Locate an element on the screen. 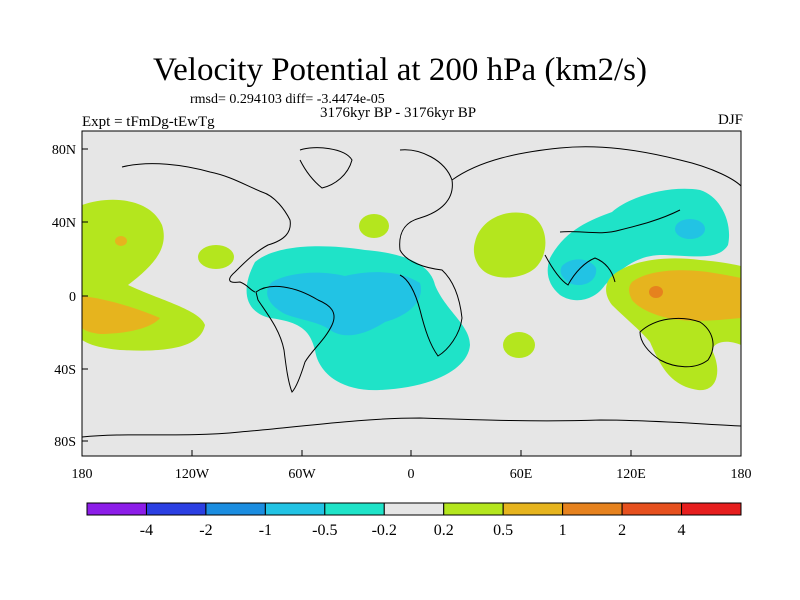 This screenshot has height=600, width=800. colorbar-label: 2 is located at coordinates (622, 530).